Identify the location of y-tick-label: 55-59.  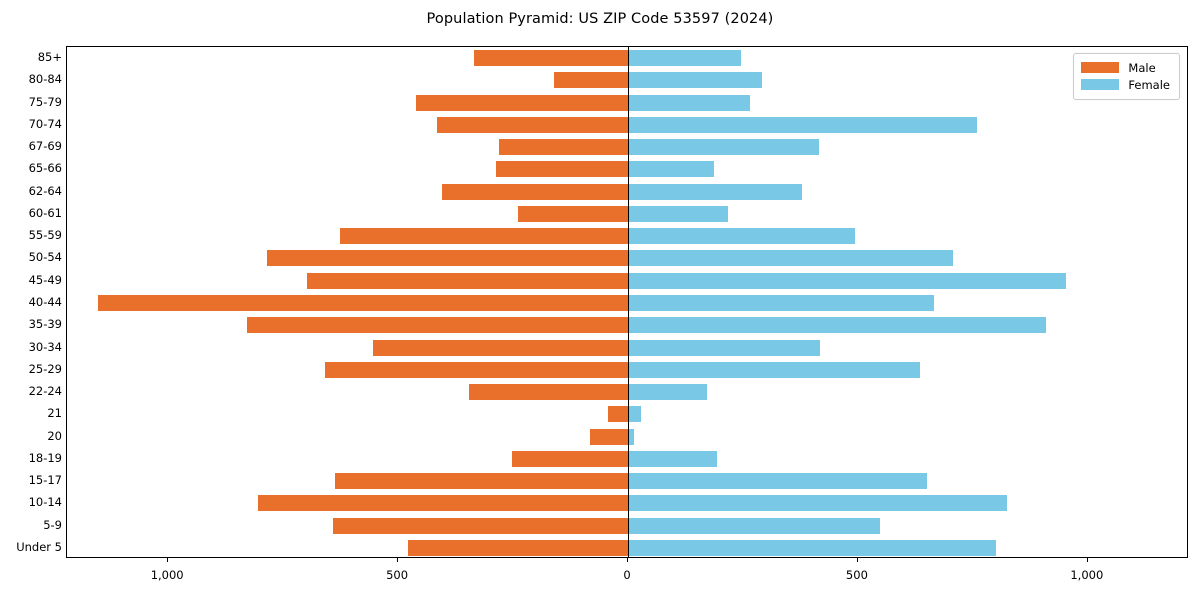
(45, 235).